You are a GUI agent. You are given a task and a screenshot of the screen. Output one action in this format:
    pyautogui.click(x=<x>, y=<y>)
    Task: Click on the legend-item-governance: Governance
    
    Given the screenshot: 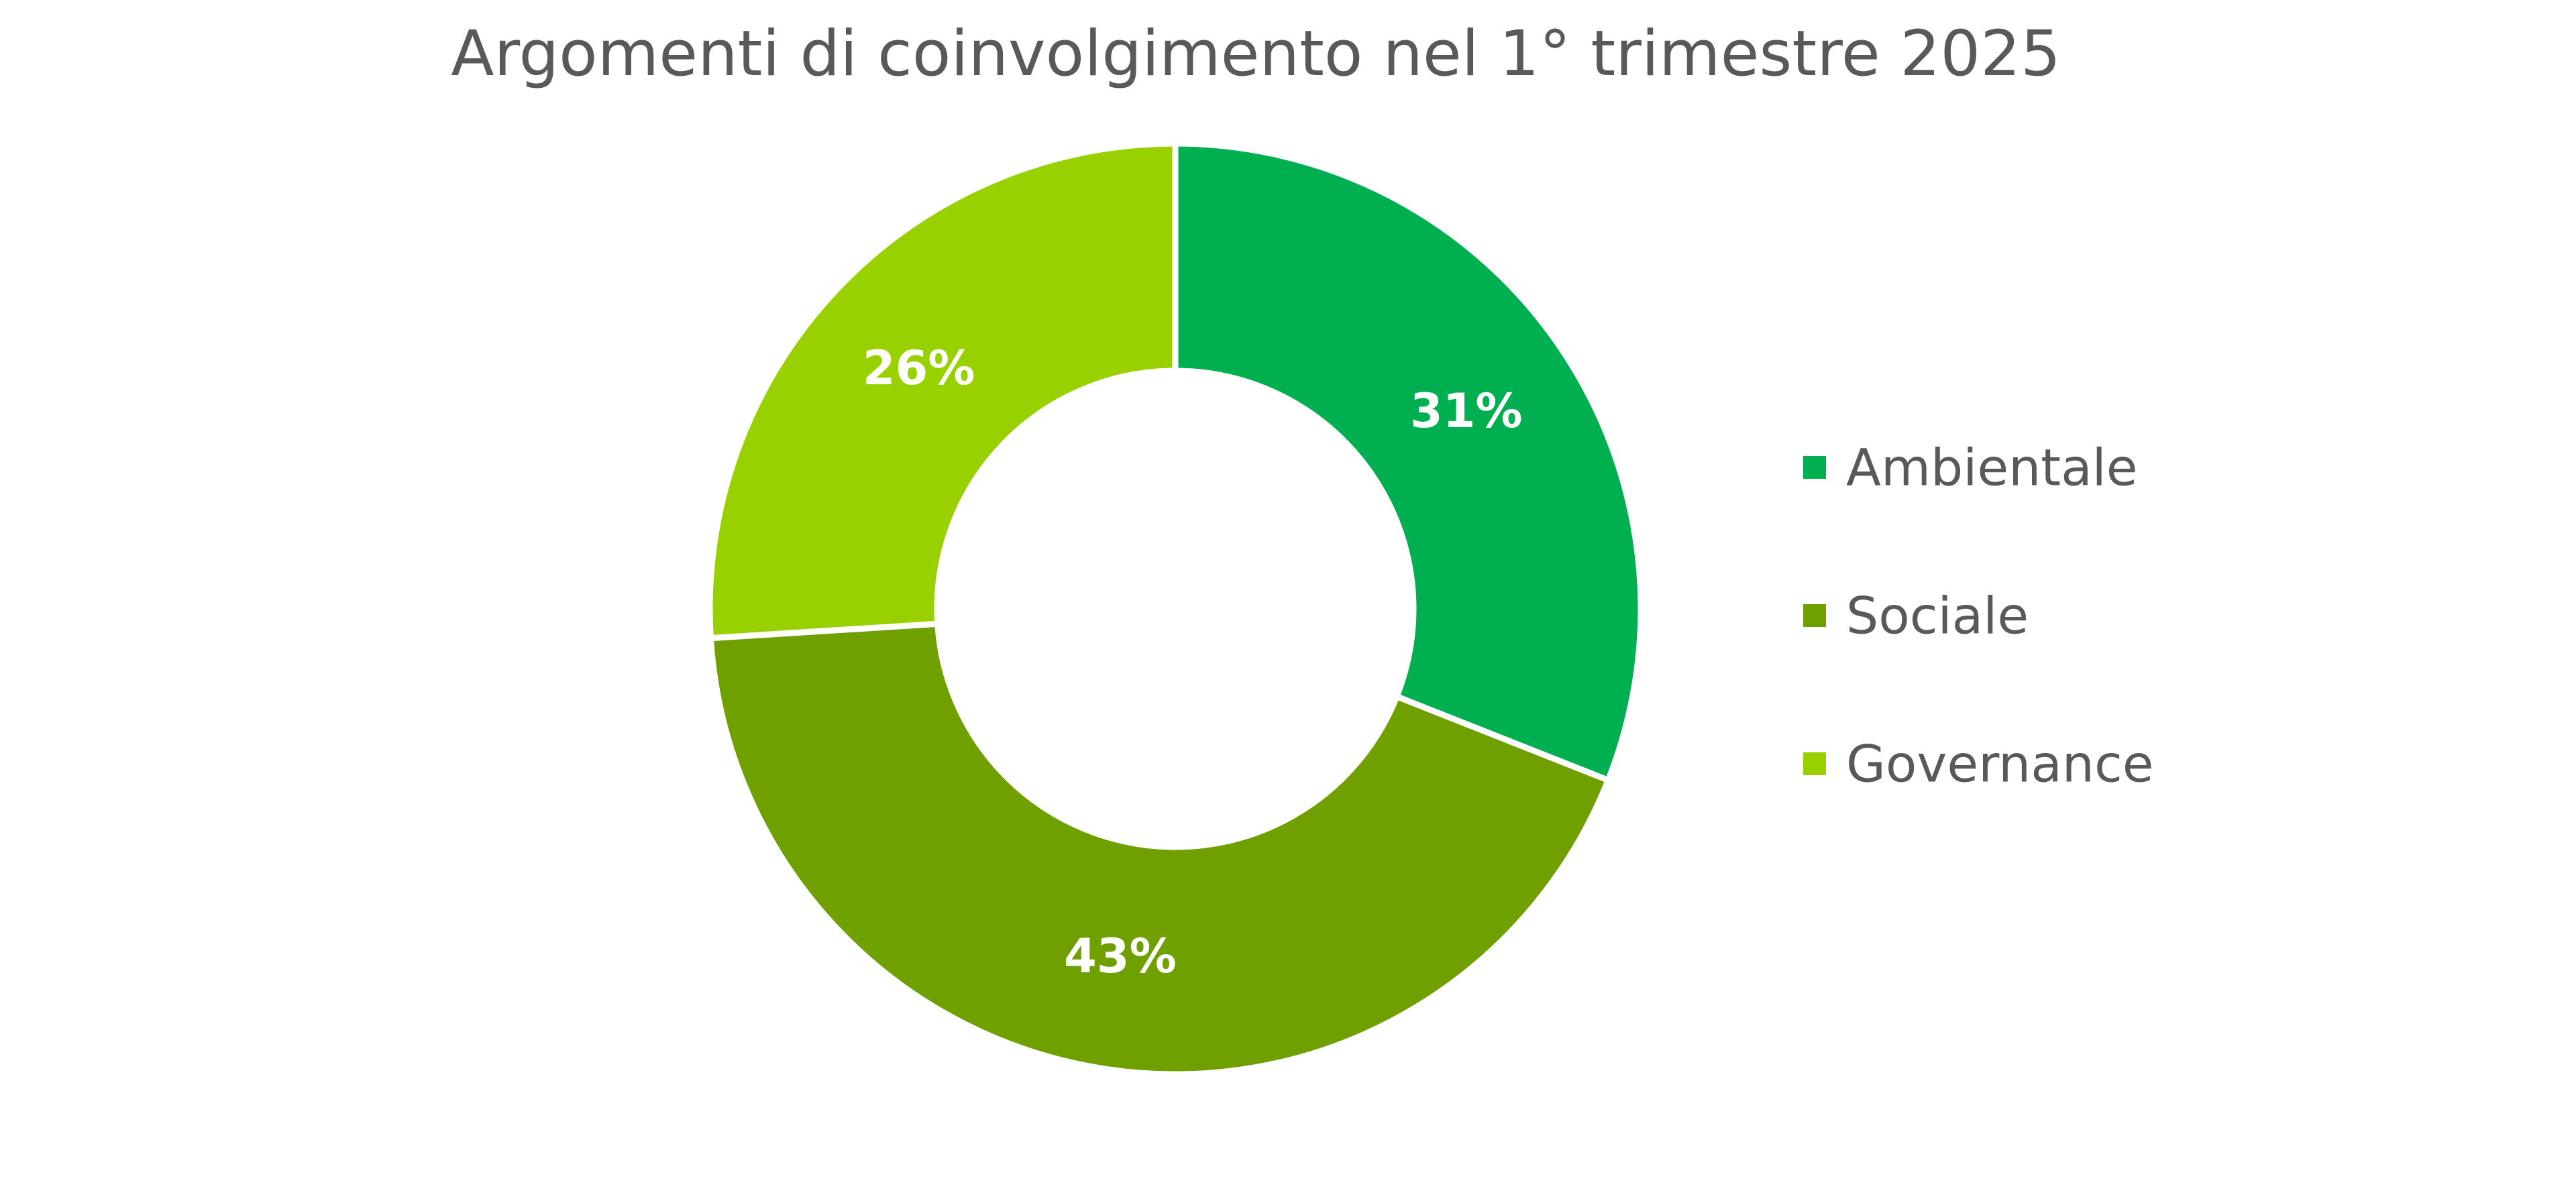 What is the action you would take?
    pyautogui.click(x=1978, y=764)
    